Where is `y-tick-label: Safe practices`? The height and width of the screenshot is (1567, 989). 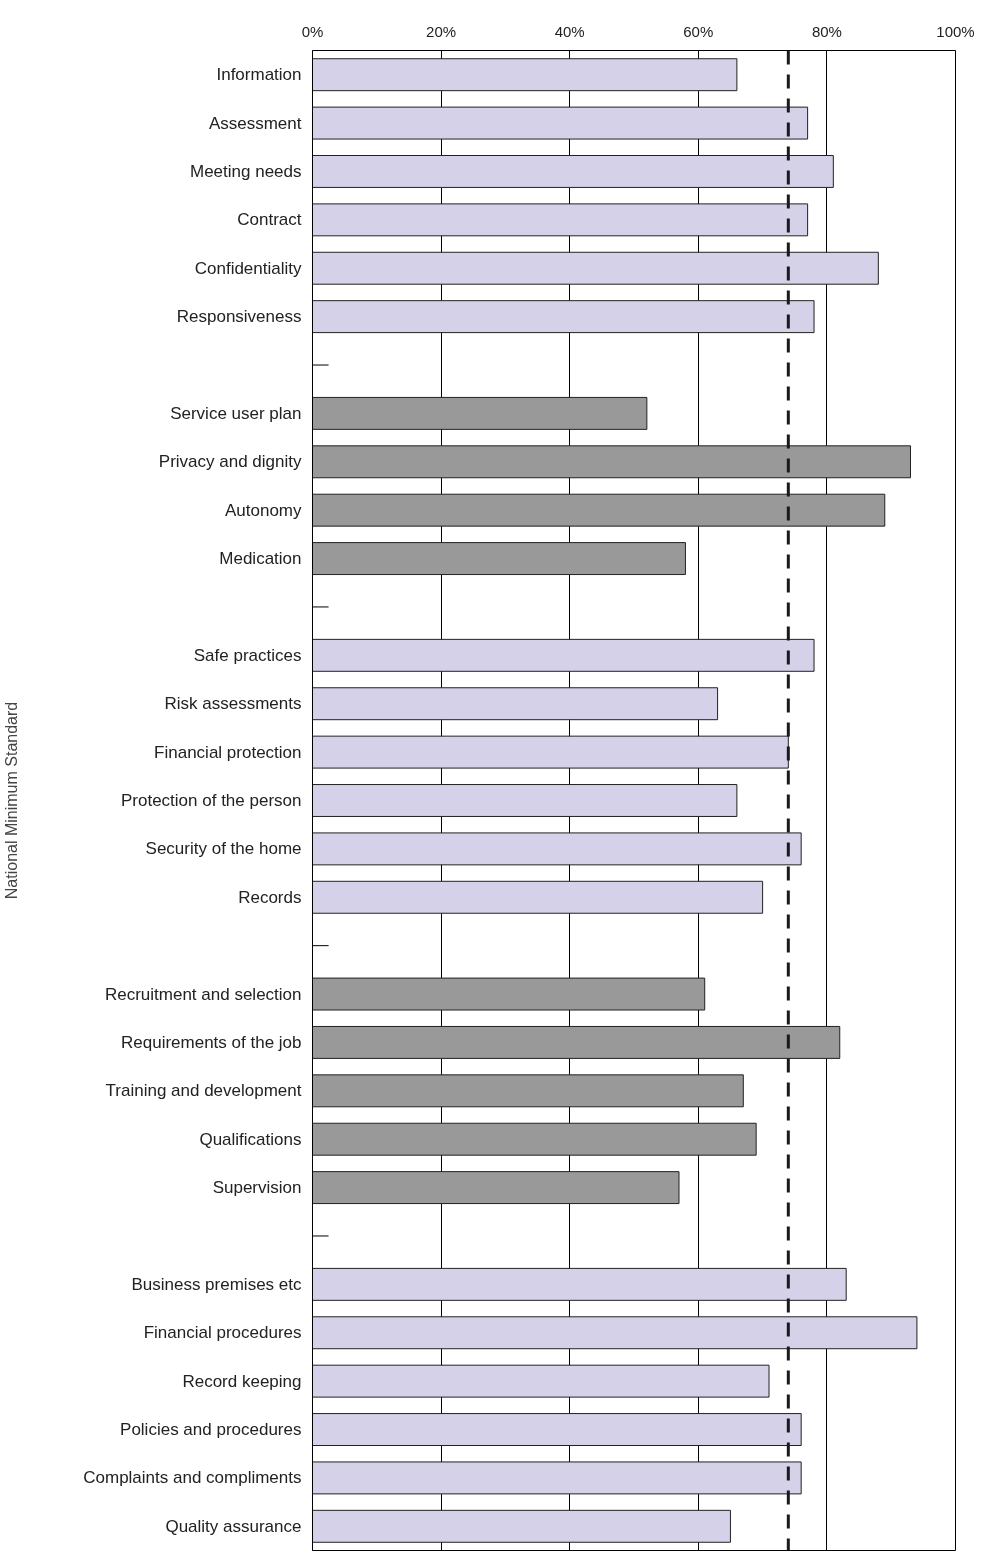 y-tick-label: Safe practices is located at coordinates (247, 655).